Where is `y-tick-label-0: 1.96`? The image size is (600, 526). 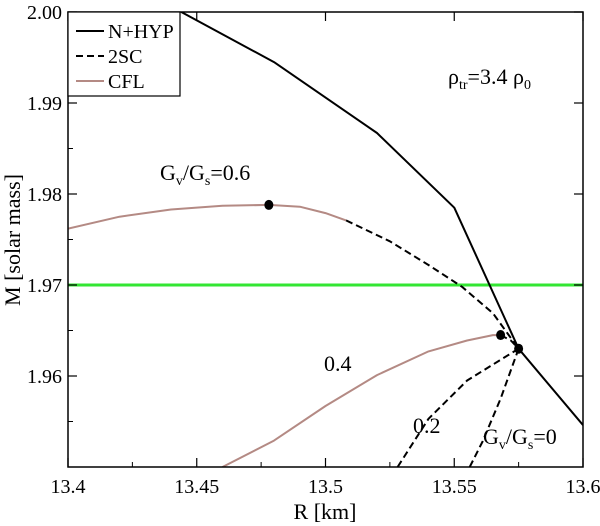
y-tick-label-0: 1.96 is located at coordinates (44, 377).